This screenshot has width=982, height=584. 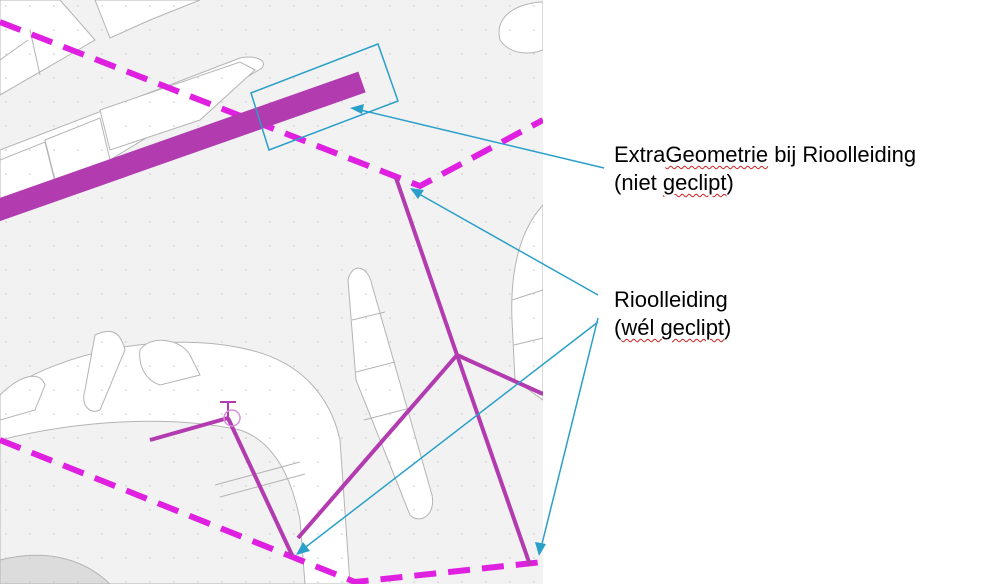 I want to click on annotation-text-spellcheck: geclipt, so click(x=695, y=182).